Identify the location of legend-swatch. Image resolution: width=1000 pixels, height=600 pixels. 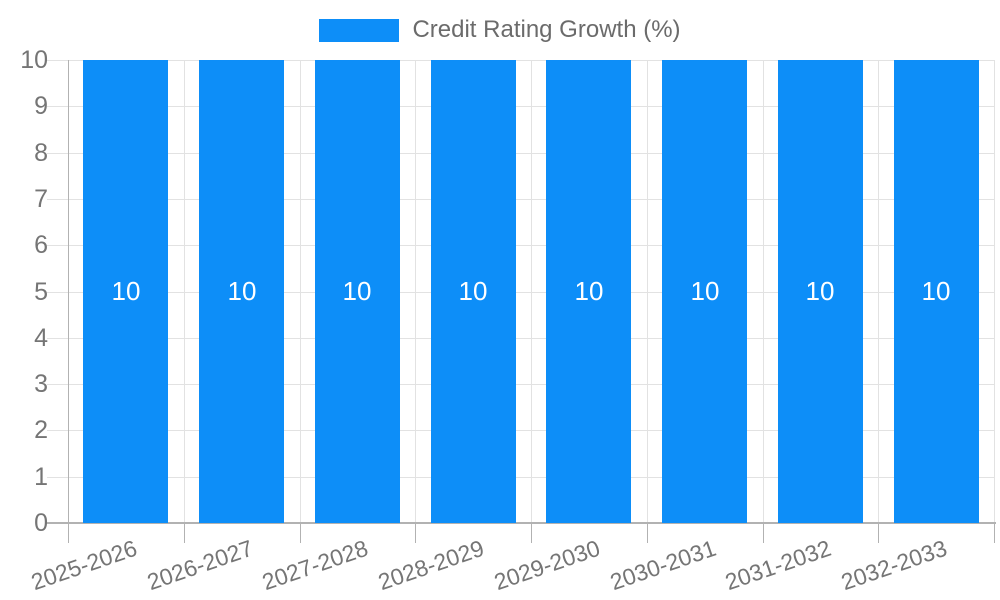
(359, 30).